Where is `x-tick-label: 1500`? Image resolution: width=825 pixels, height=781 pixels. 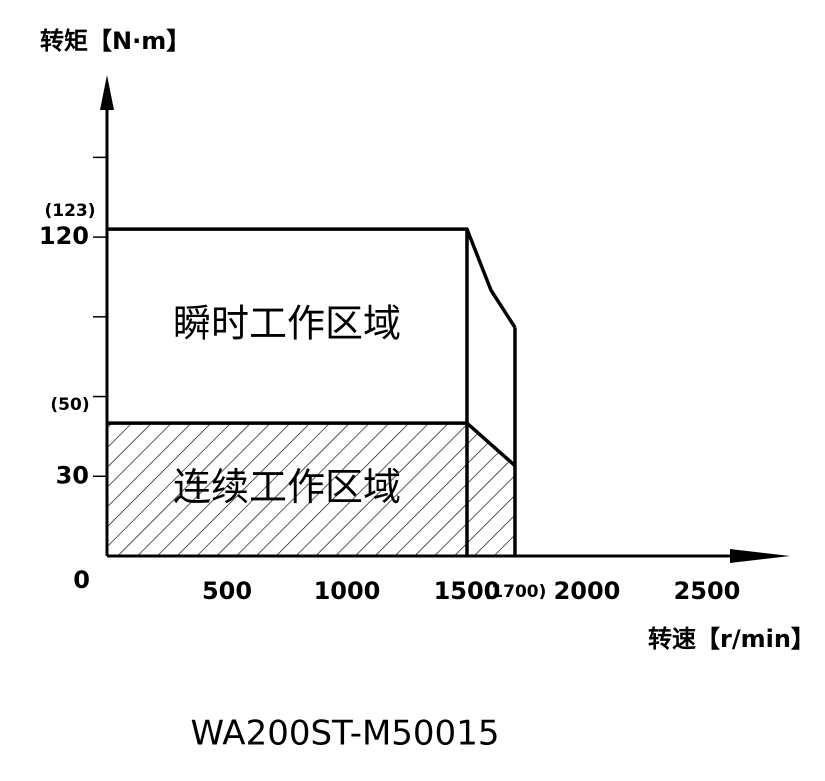
x-tick-label: 1500 is located at coordinates (467, 591).